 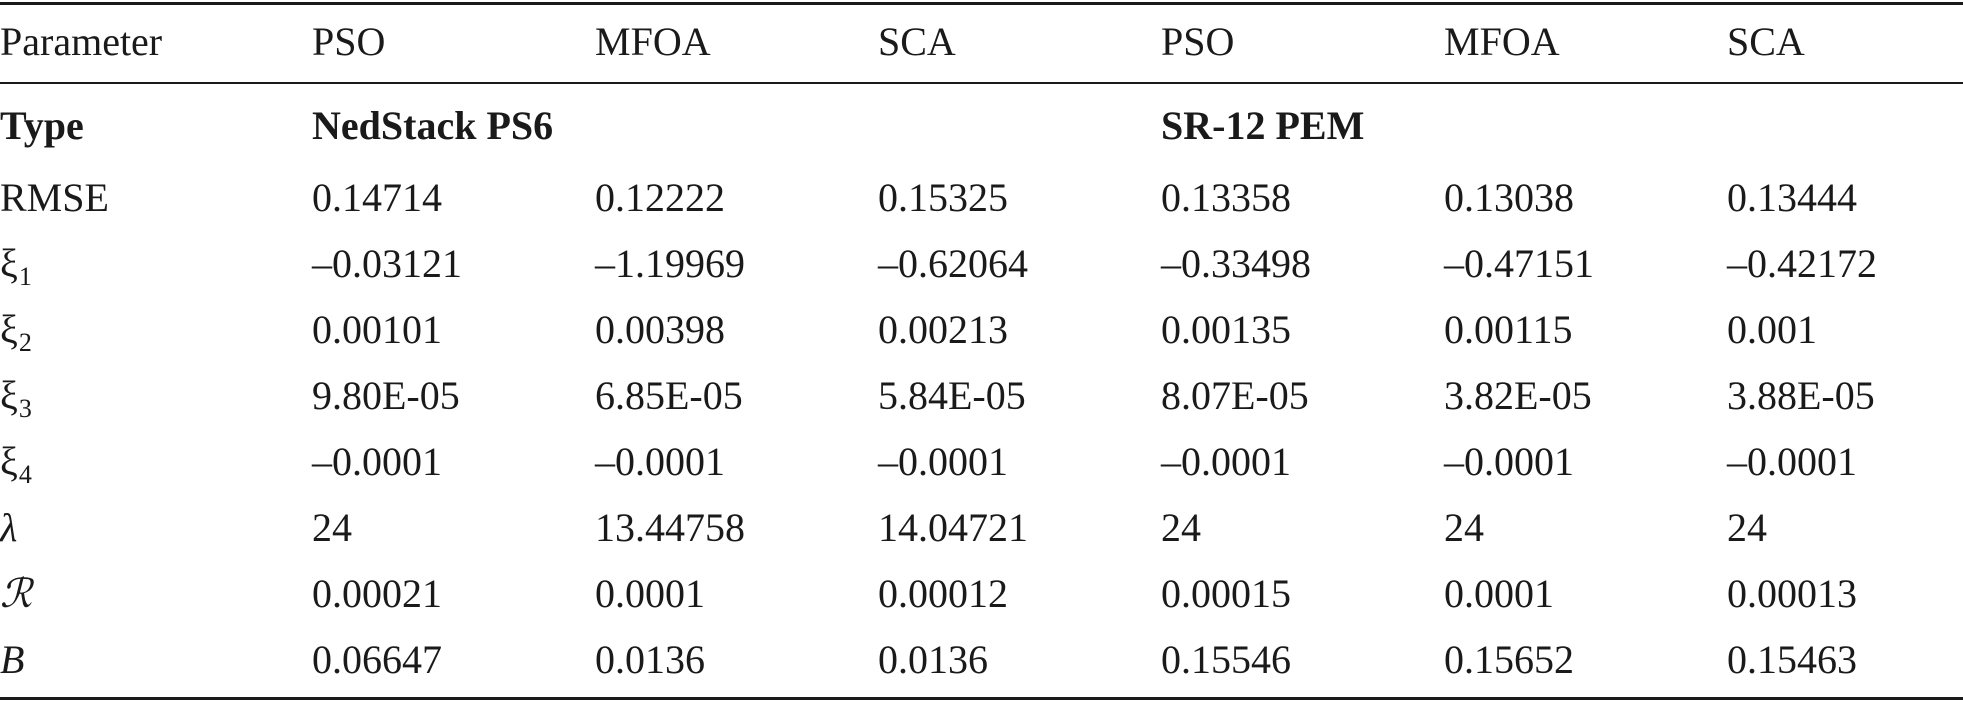 I want to click on value-cell: 0.15546, so click(x=1226, y=659).